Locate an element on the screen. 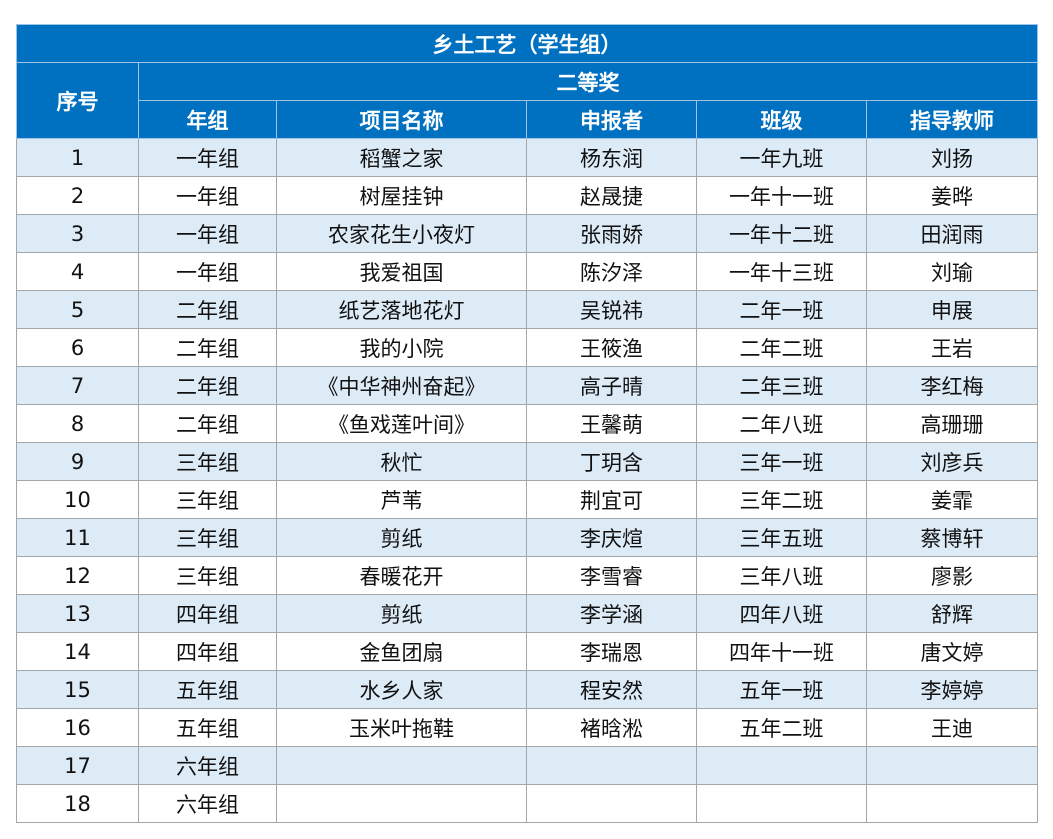 This screenshot has width=1053, height=839. cell-applicant: 杨东润 is located at coordinates (611, 157).